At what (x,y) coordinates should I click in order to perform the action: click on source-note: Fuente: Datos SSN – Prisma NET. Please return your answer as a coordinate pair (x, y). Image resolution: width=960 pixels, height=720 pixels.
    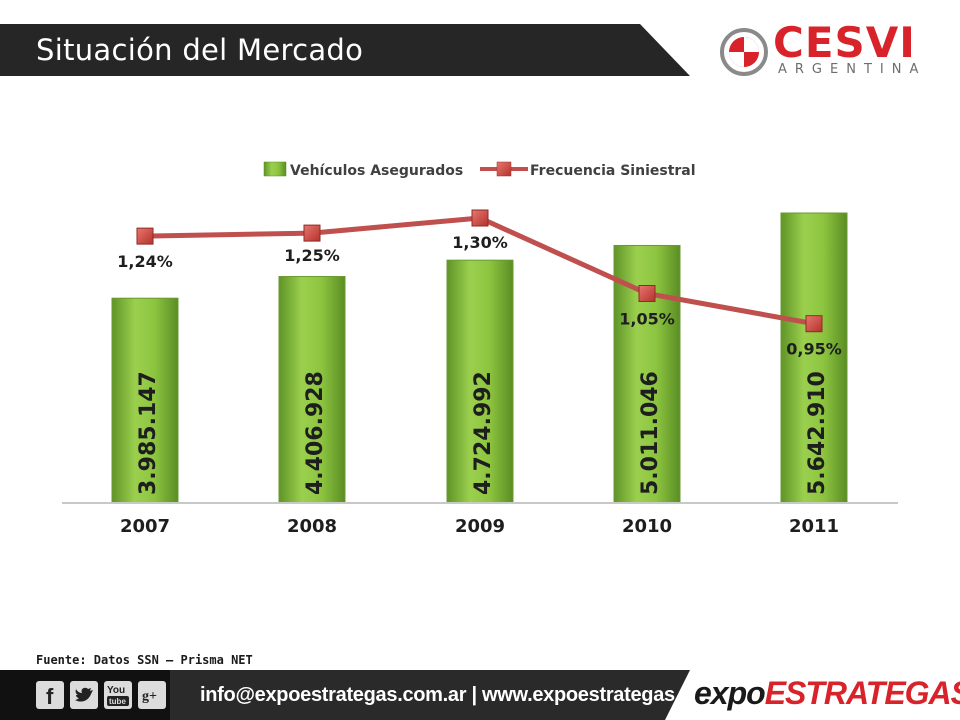
    Looking at the image, I should click on (144, 660).